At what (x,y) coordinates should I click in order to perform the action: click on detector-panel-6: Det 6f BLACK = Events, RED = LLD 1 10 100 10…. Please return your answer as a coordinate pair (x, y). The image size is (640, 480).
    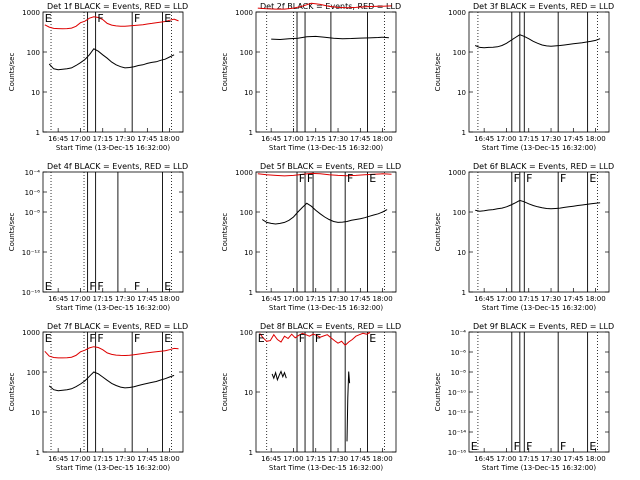
    Looking at the image, I should click on (524, 237).